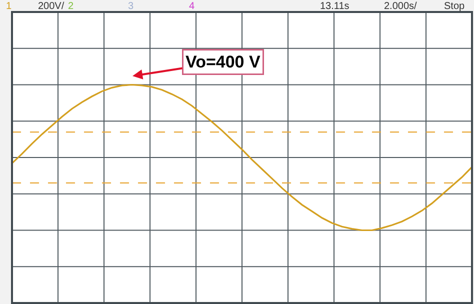  What do you see at coordinates (401, 6) in the screenshot?
I see `text: 2.000s/` at bounding box center [401, 6].